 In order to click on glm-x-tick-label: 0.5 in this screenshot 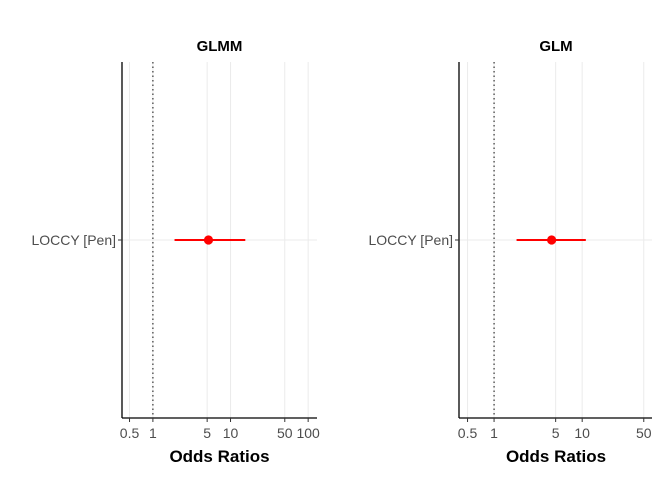, I will do `click(468, 433)`.